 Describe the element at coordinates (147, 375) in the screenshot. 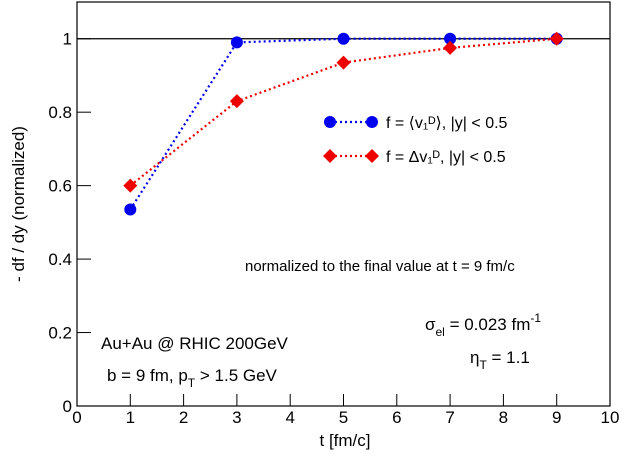

I see `text: b = 9 fm, p` at that location.